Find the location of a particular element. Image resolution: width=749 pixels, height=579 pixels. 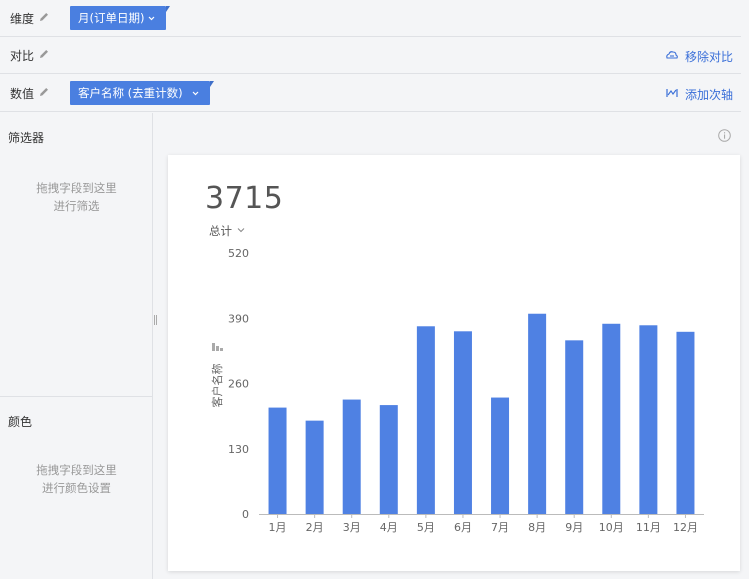

x-tick-label: 3月 is located at coordinates (352, 527).